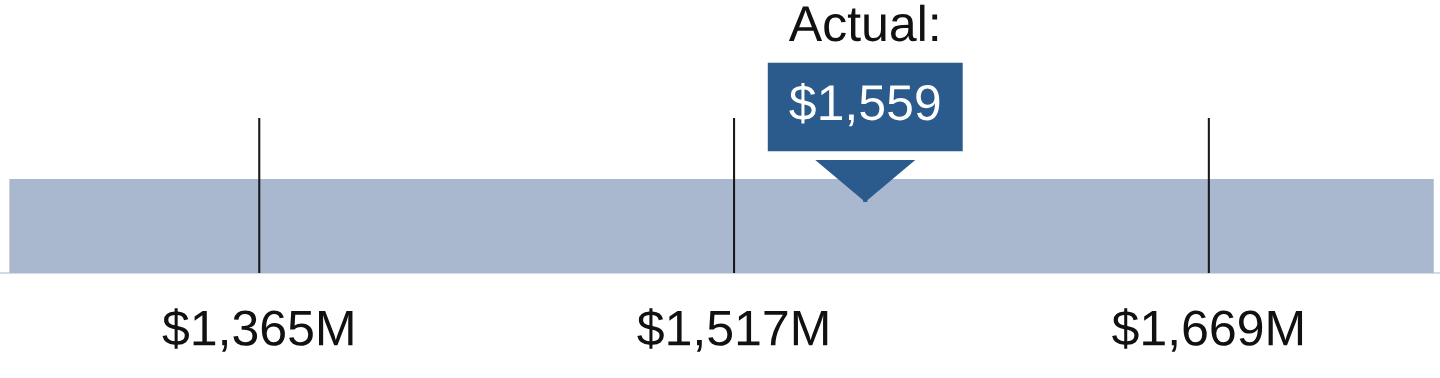  Describe the element at coordinates (1207, 330) in the screenshot. I see `x-tick-label: $1,669M` at that location.